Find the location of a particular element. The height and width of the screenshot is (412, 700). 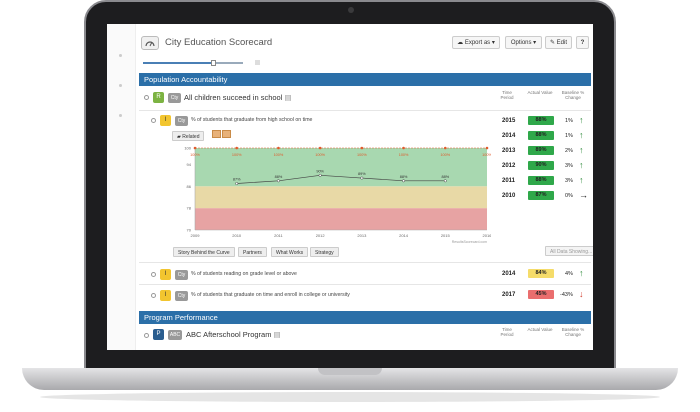

options-label: Options is located at coordinates (521, 43).